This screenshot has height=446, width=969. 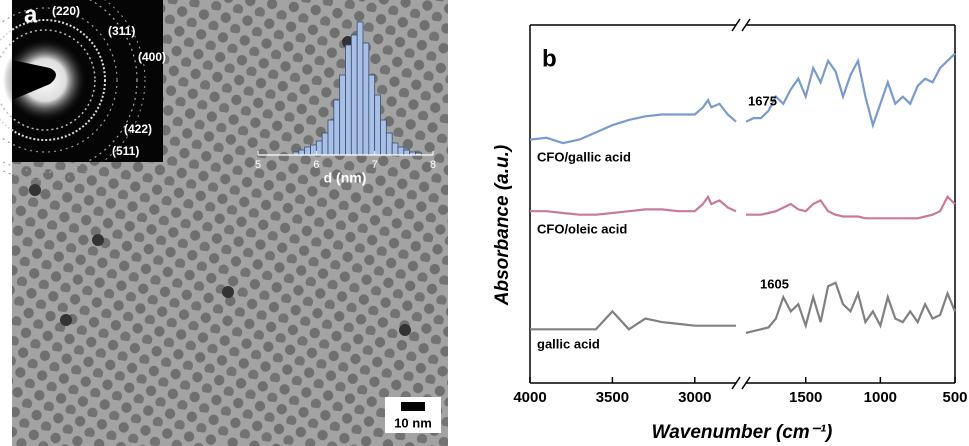 I want to click on saed-label: (400), so click(x=152, y=57).